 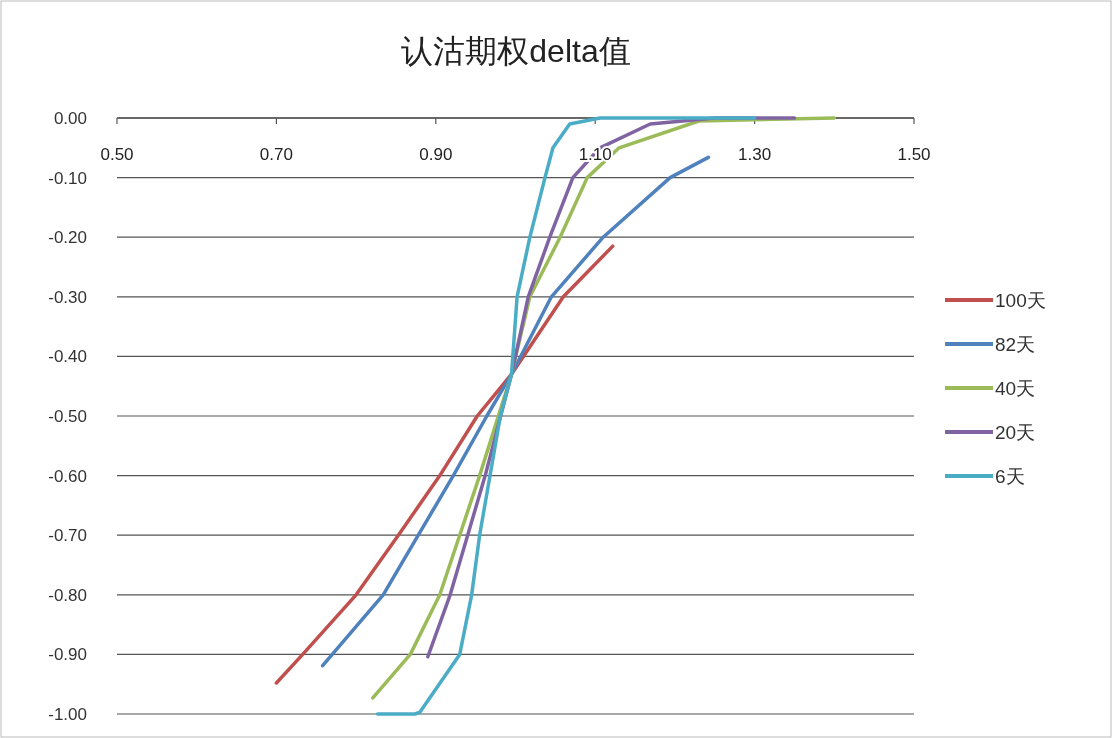 What do you see at coordinates (1015, 388) in the screenshot?
I see `legend-label: 40天` at bounding box center [1015, 388].